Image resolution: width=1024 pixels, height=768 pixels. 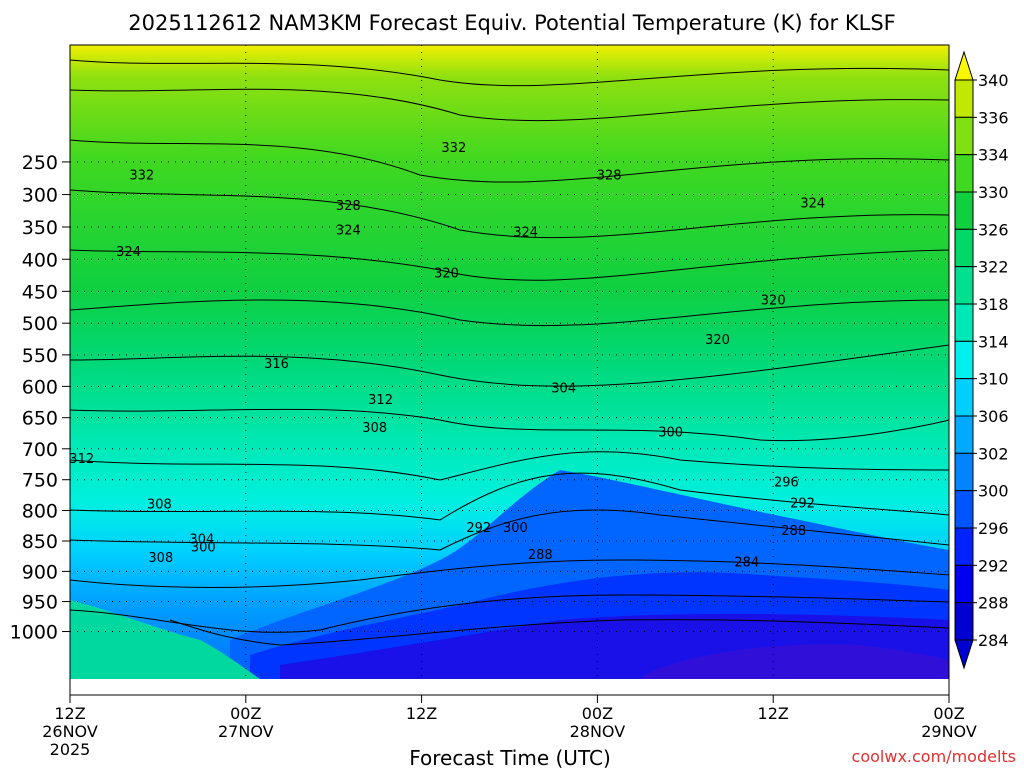 What do you see at coordinates (993, 379) in the screenshot?
I see `colorbar-label: 310` at bounding box center [993, 379].